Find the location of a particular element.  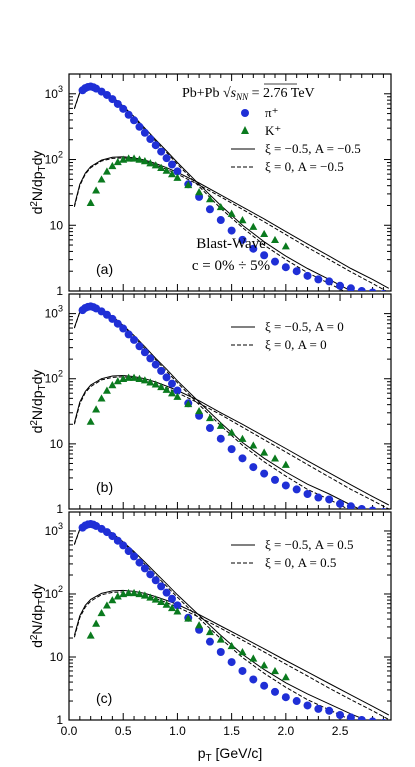

panel-label: (b) is located at coordinates (104, 487).